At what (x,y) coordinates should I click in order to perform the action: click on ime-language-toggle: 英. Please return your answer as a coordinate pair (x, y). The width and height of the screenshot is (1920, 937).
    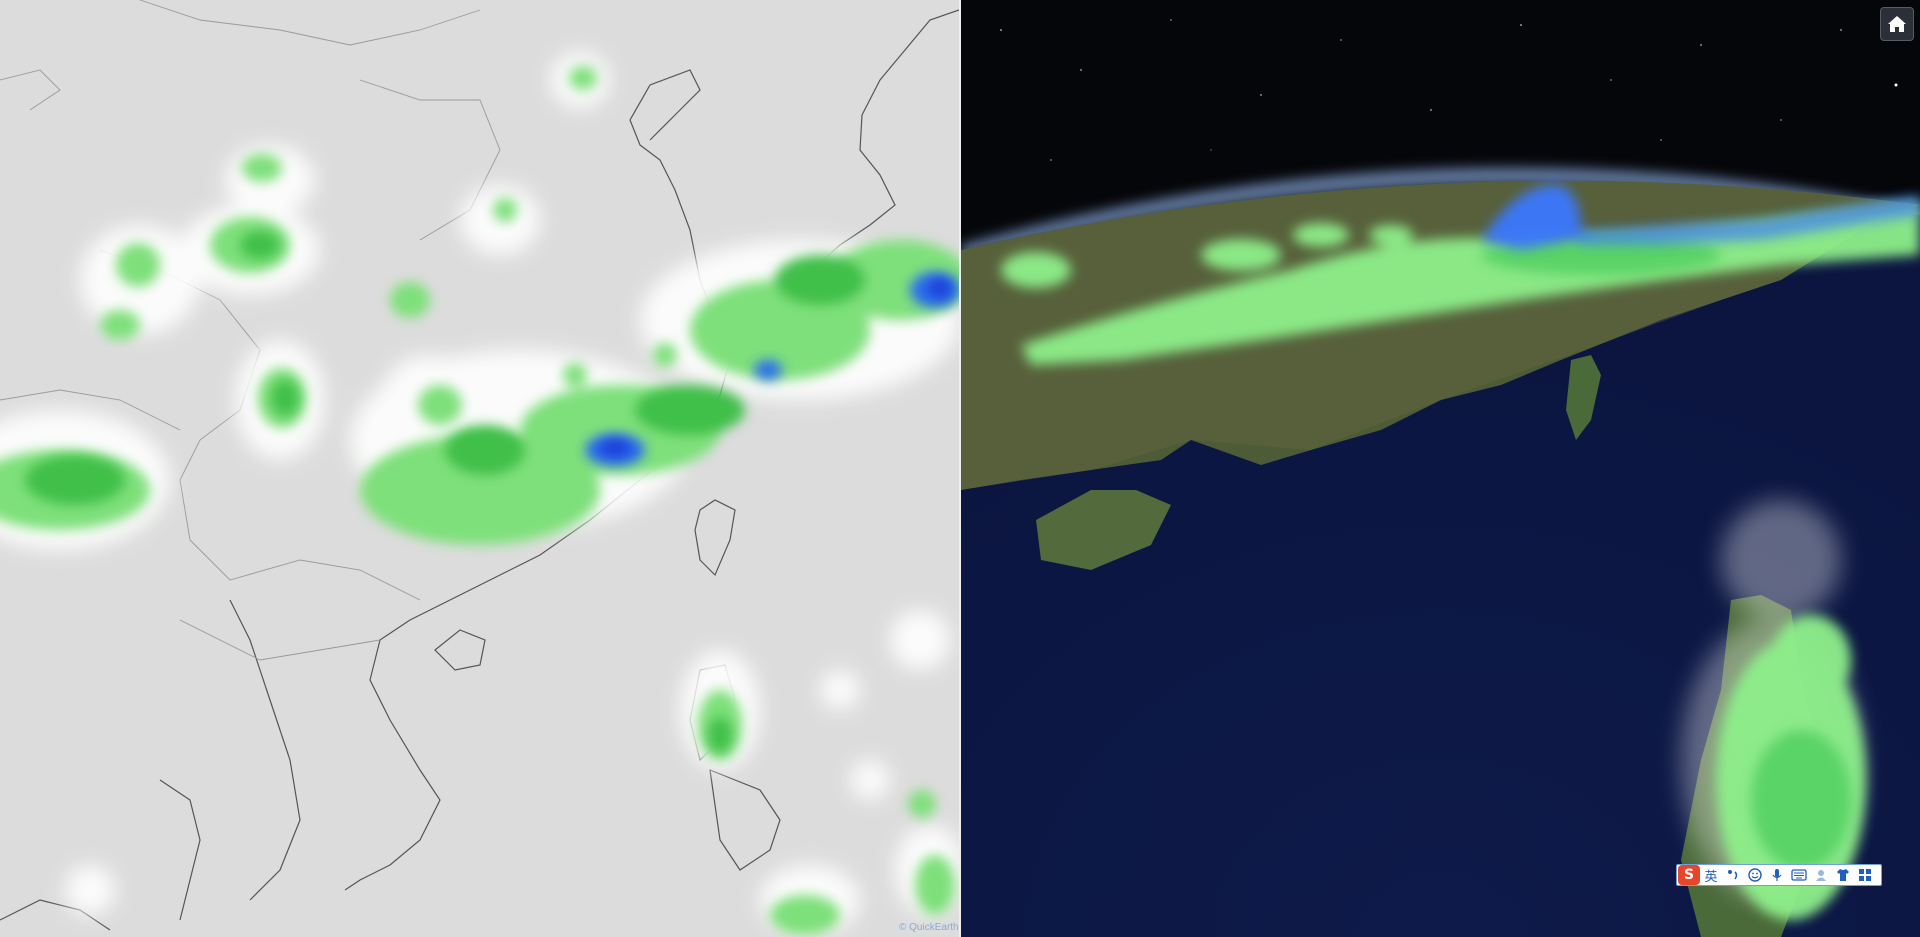
    Looking at the image, I should click on (1711, 877).